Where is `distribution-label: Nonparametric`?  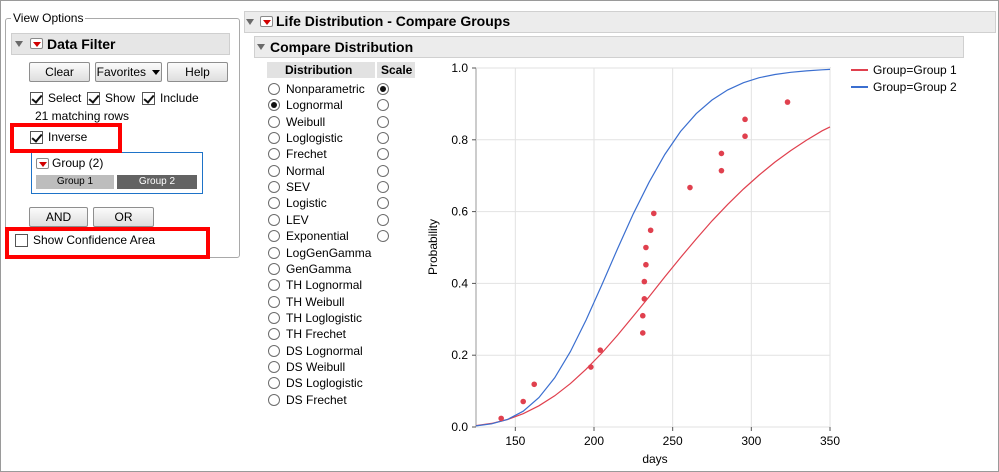 distribution-label: Nonparametric is located at coordinates (325, 89).